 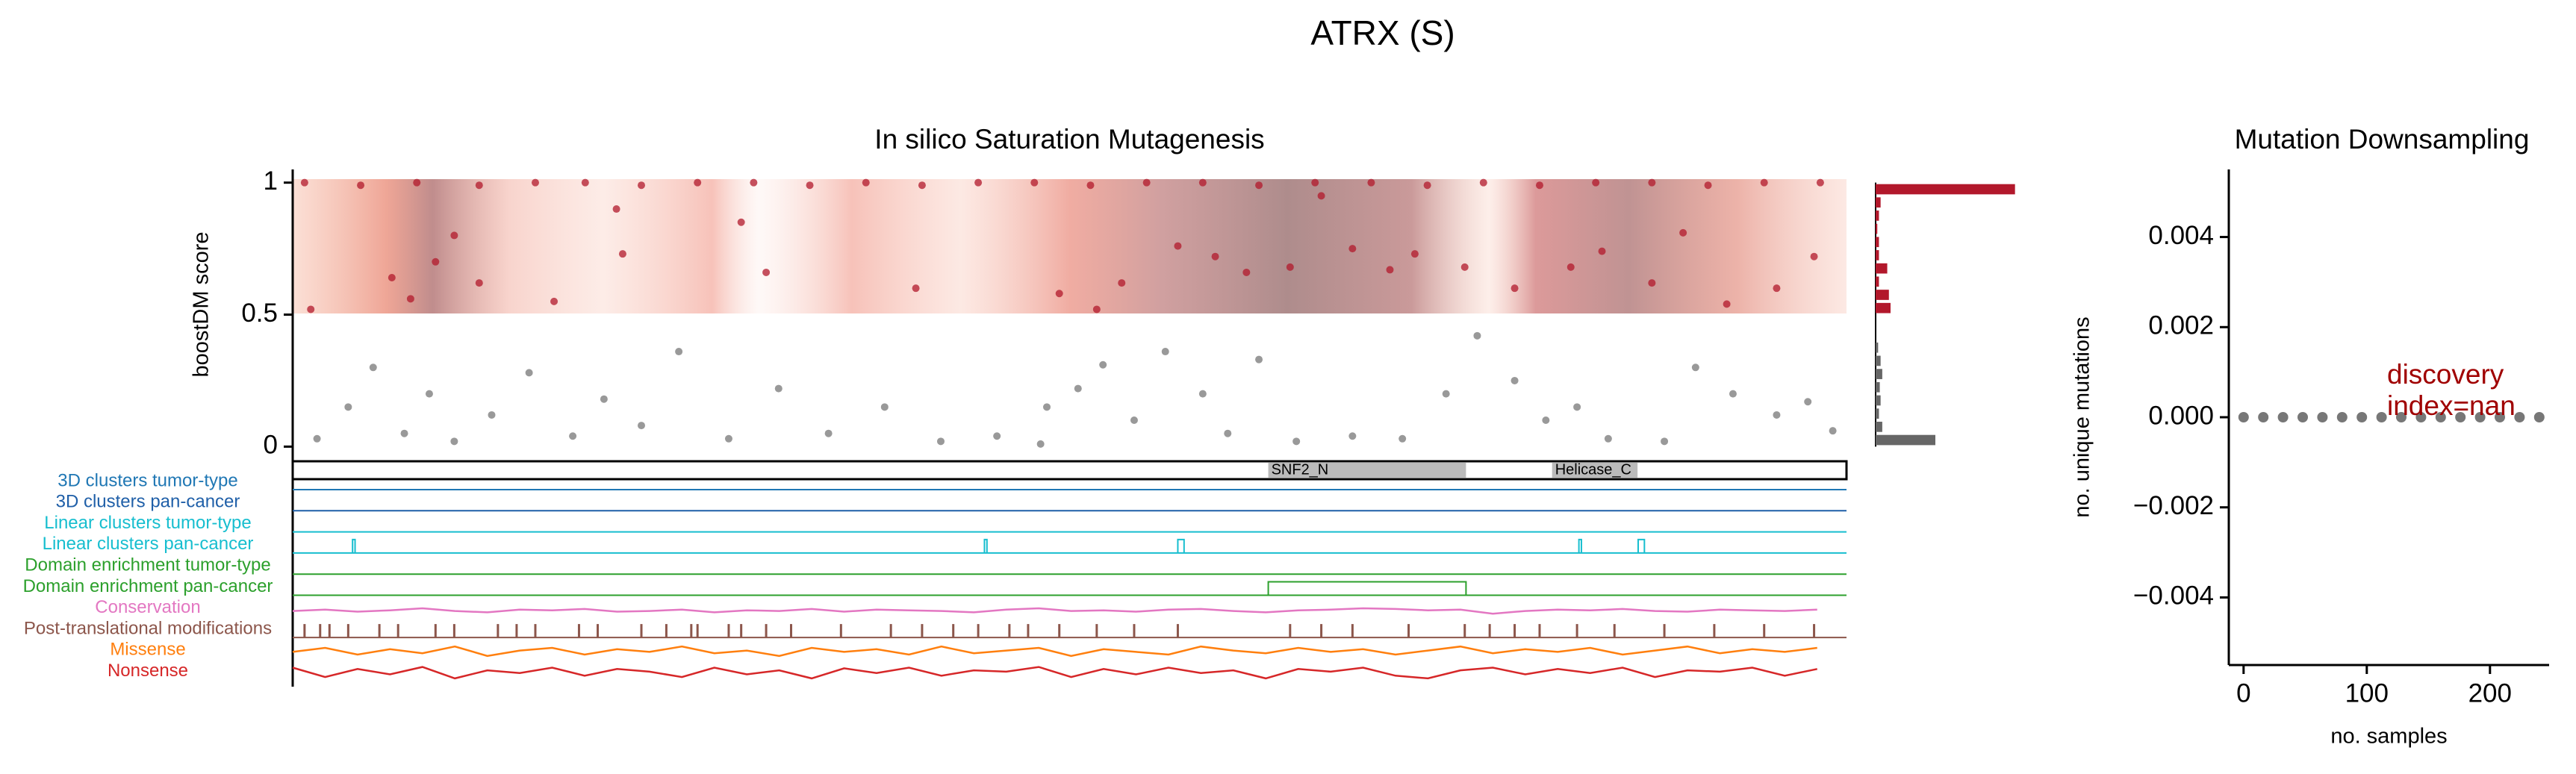 I want to click on y-tick-label: 0, so click(x=271, y=445).